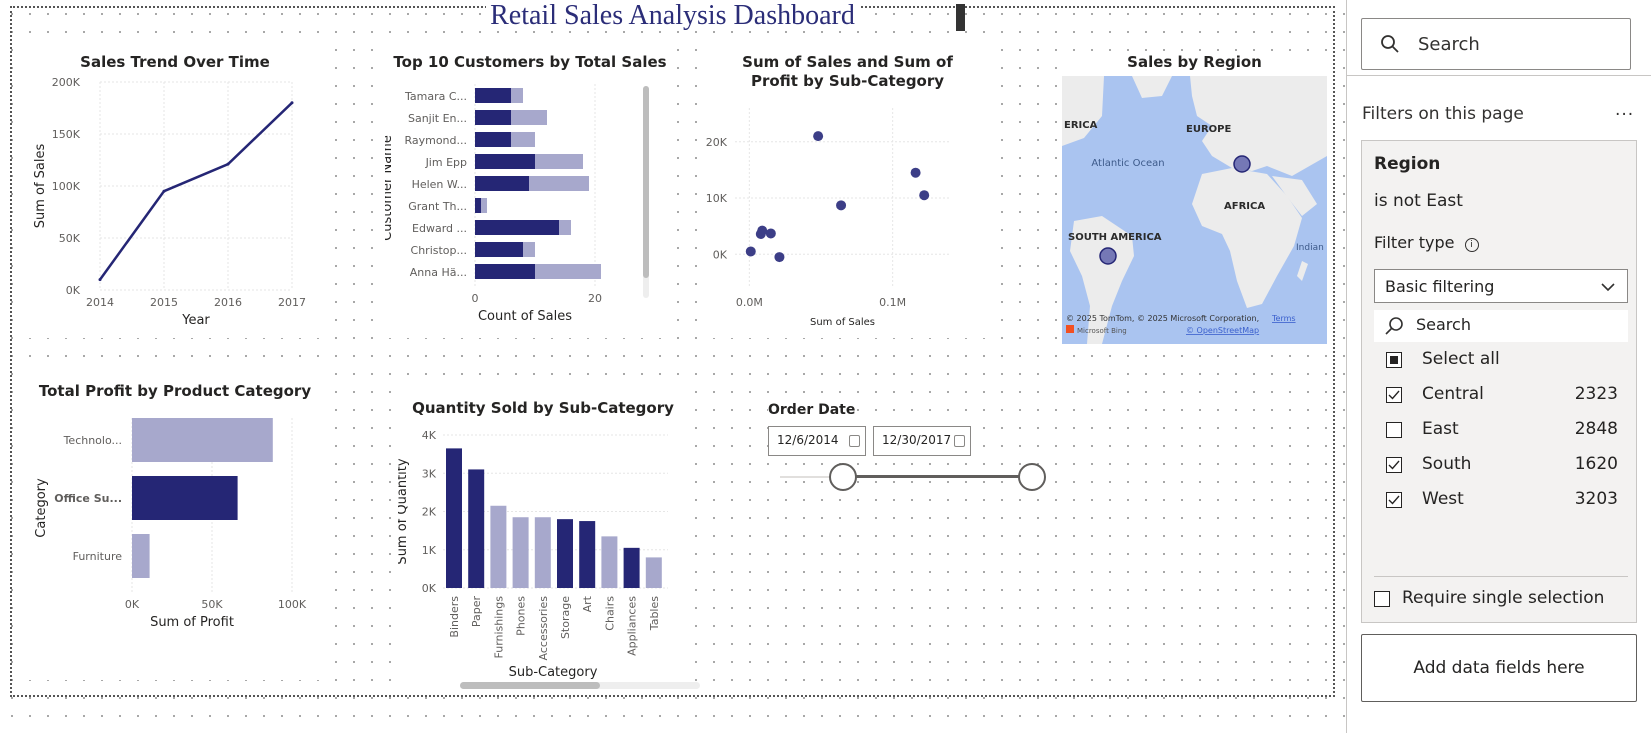 The image size is (1651, 733). Describe the element at coordinates (476, 612) in the screenshot. I see `x-tick-label: Paper` at that location.